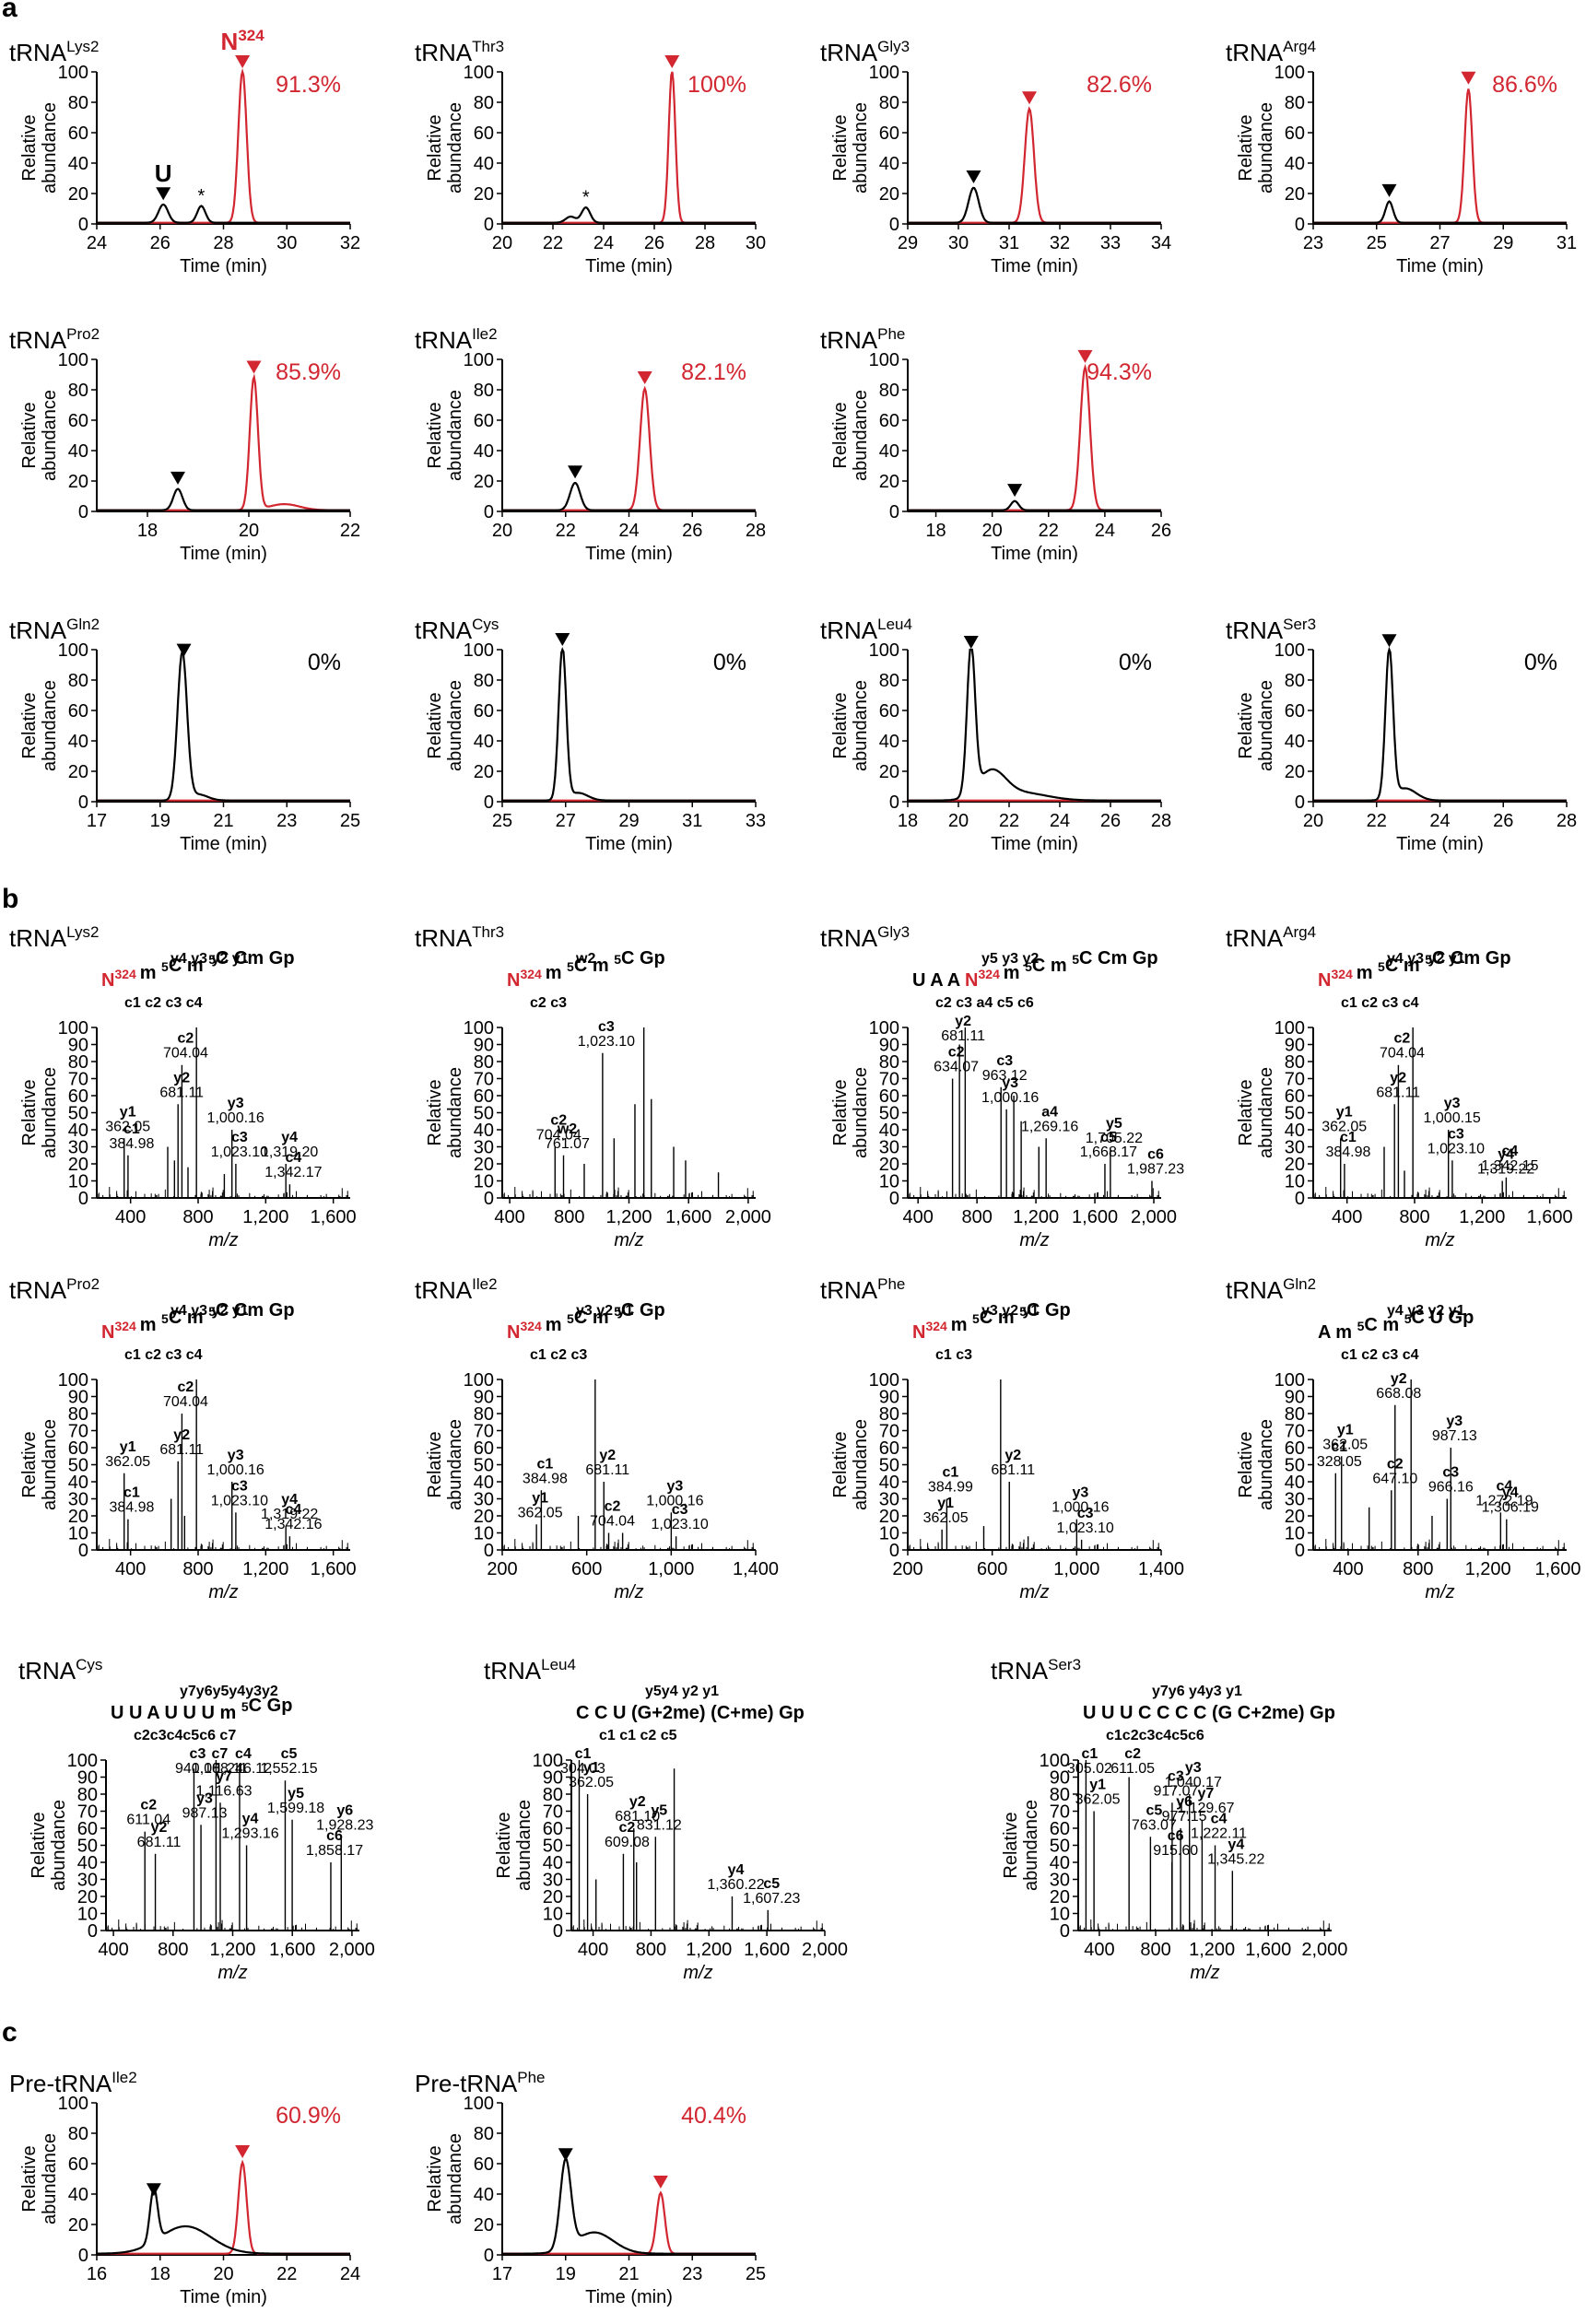  What do you see at coordinates (1266, 1464) in the screenshot?
I see `ms-gln2-y-label-line2: abundance` at bounding box center [1266, 1464].